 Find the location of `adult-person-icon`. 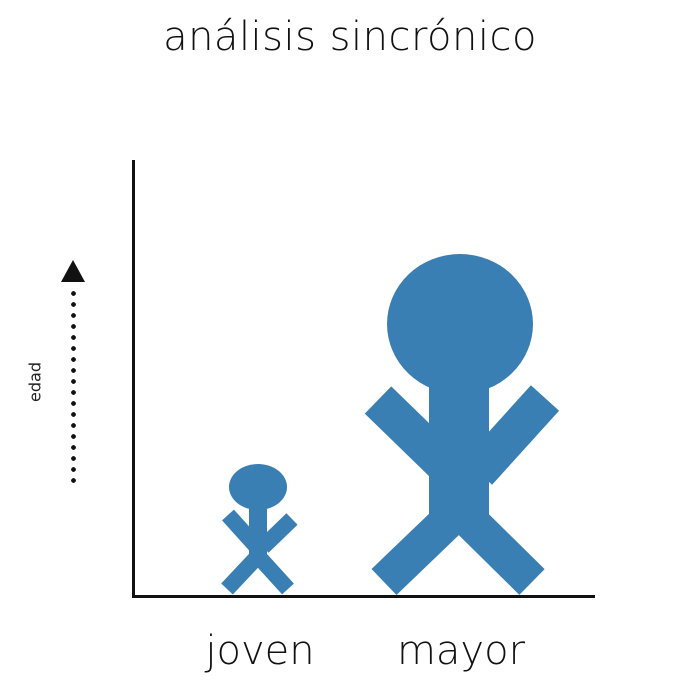

adult-person-icon is located at coordinates (462, 424).